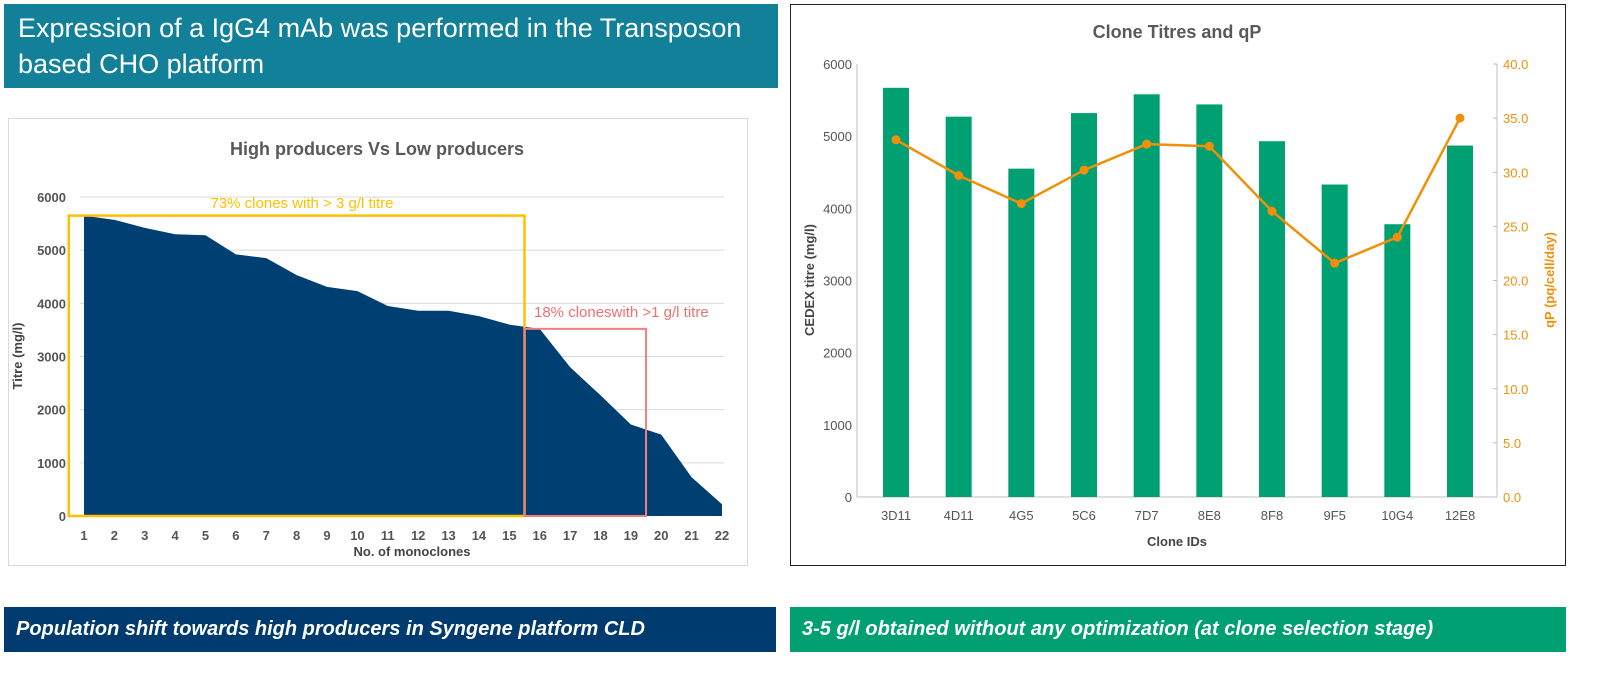  I want to click on x-tick-label: 3D11, so click(896, 515).